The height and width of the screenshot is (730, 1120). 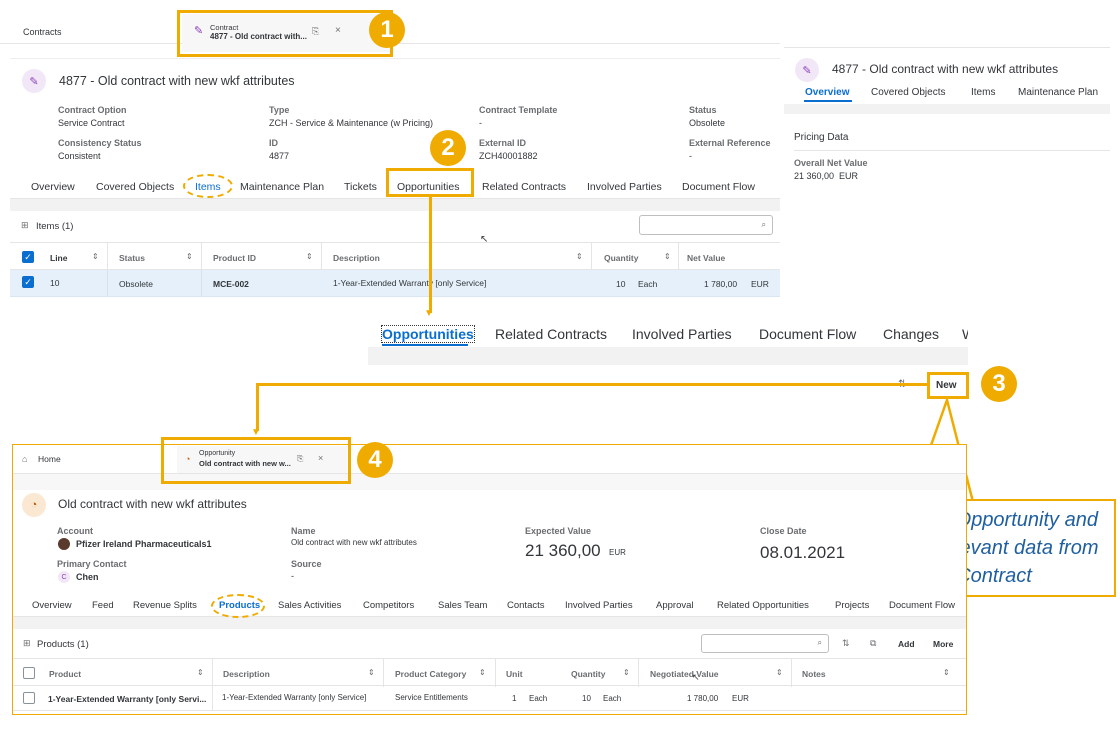 What do you see at coordinates (846, 643) in the screenshot?
I see `sort-icon: ⇅` at bounding box center [846, 643].